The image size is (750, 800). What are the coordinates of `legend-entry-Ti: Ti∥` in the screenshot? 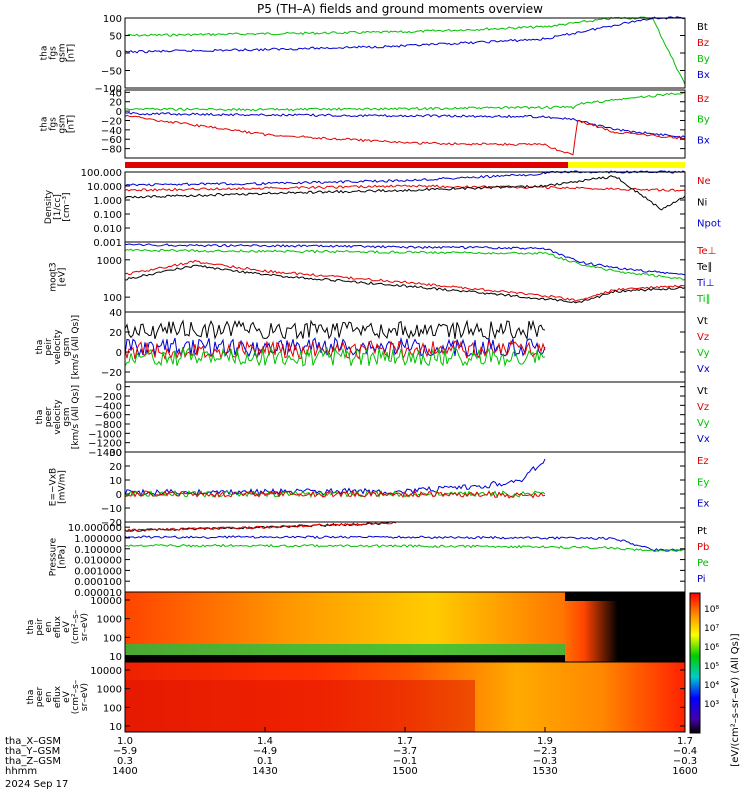 It's located at (703, 299).